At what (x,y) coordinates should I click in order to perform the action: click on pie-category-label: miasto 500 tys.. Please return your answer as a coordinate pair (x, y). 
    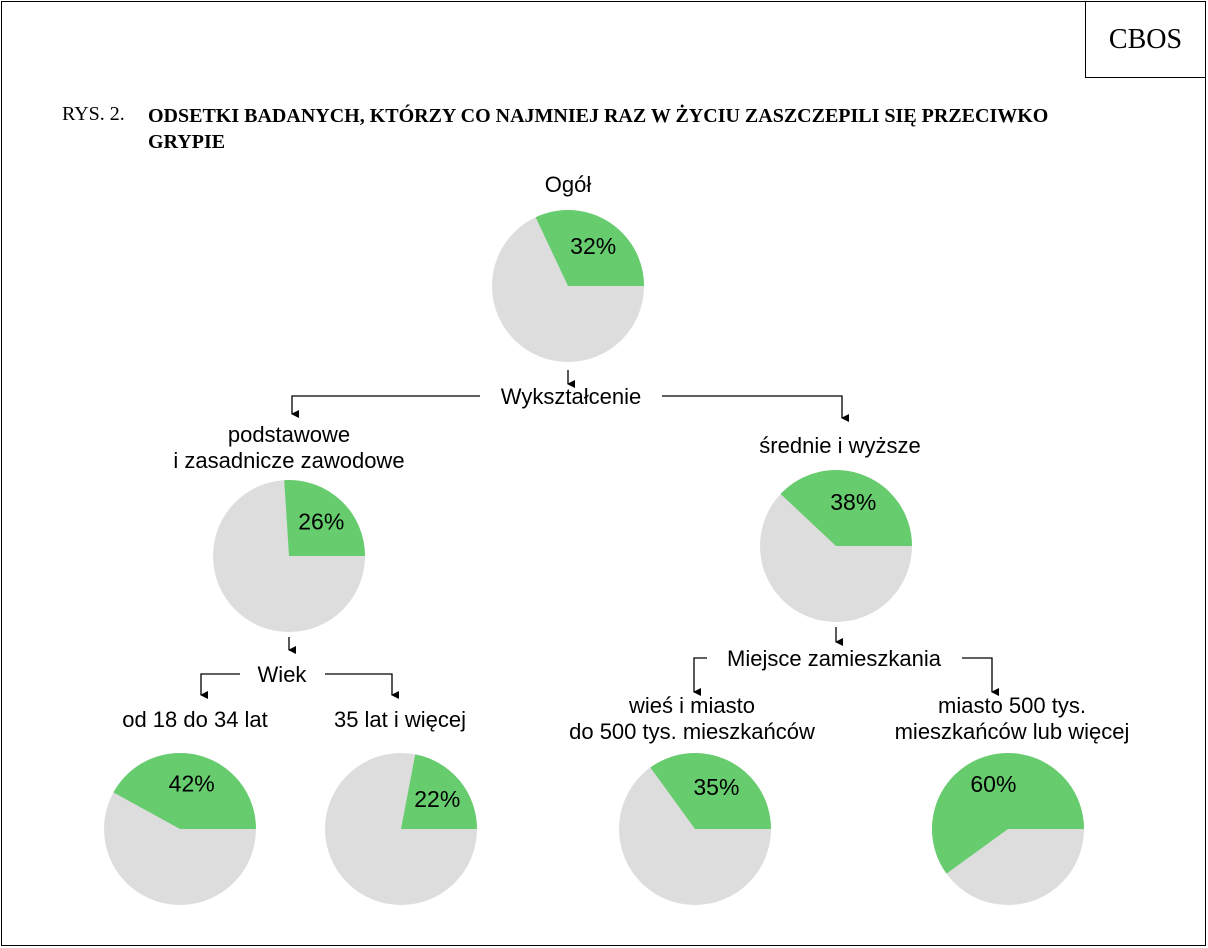
    Looking at the image, I should click on (1012, 705).